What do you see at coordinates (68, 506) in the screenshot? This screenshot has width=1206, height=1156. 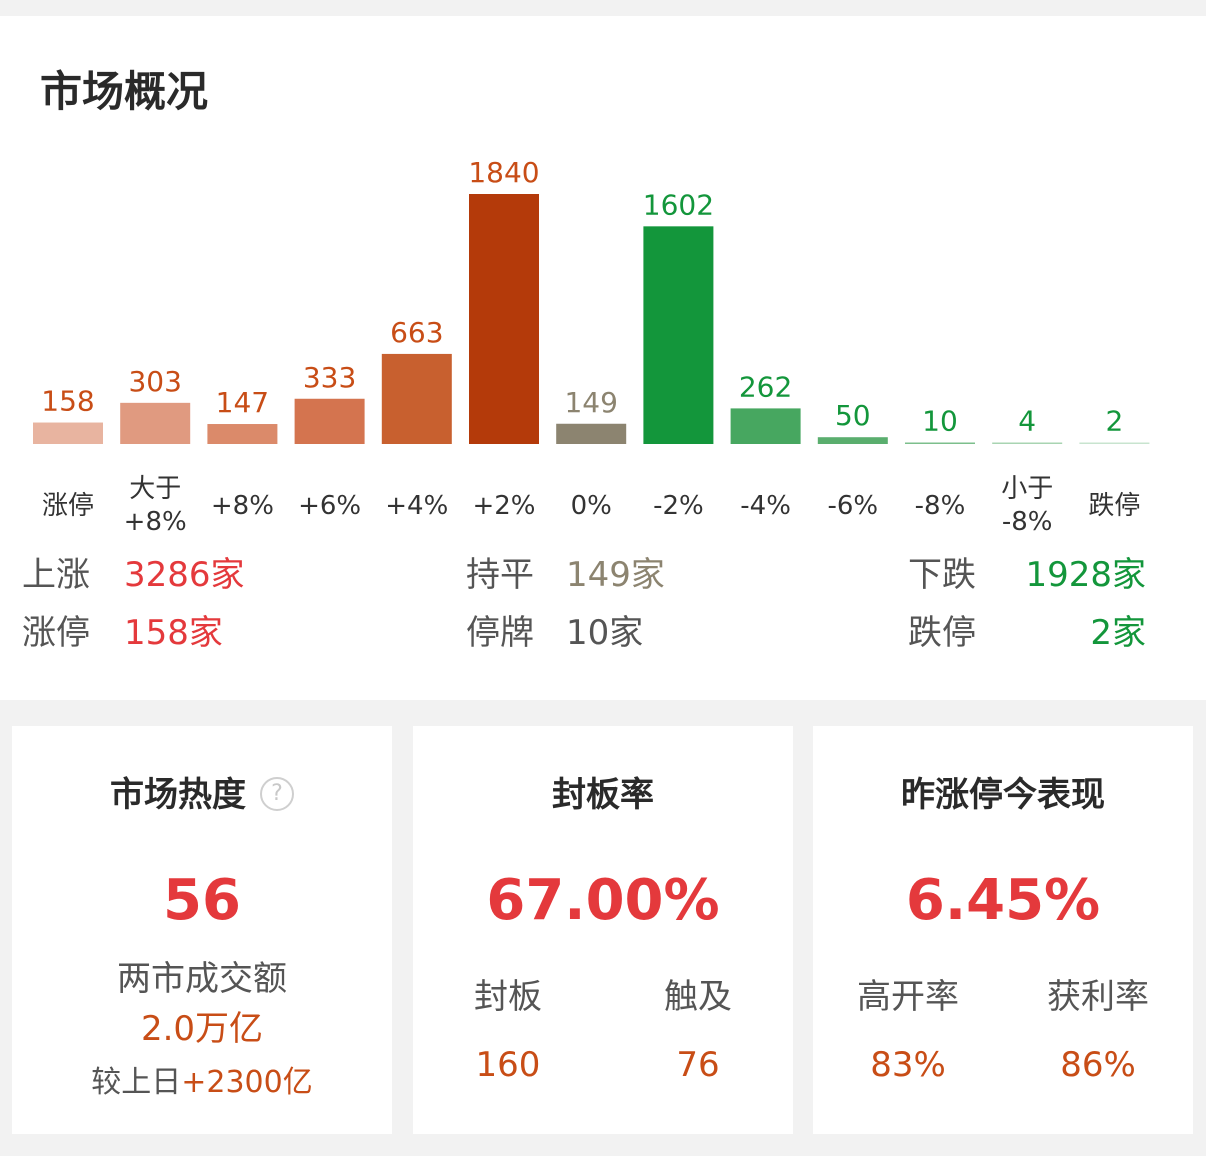 I see `category-label-0: 涨停` at bounding box center [68, 506].